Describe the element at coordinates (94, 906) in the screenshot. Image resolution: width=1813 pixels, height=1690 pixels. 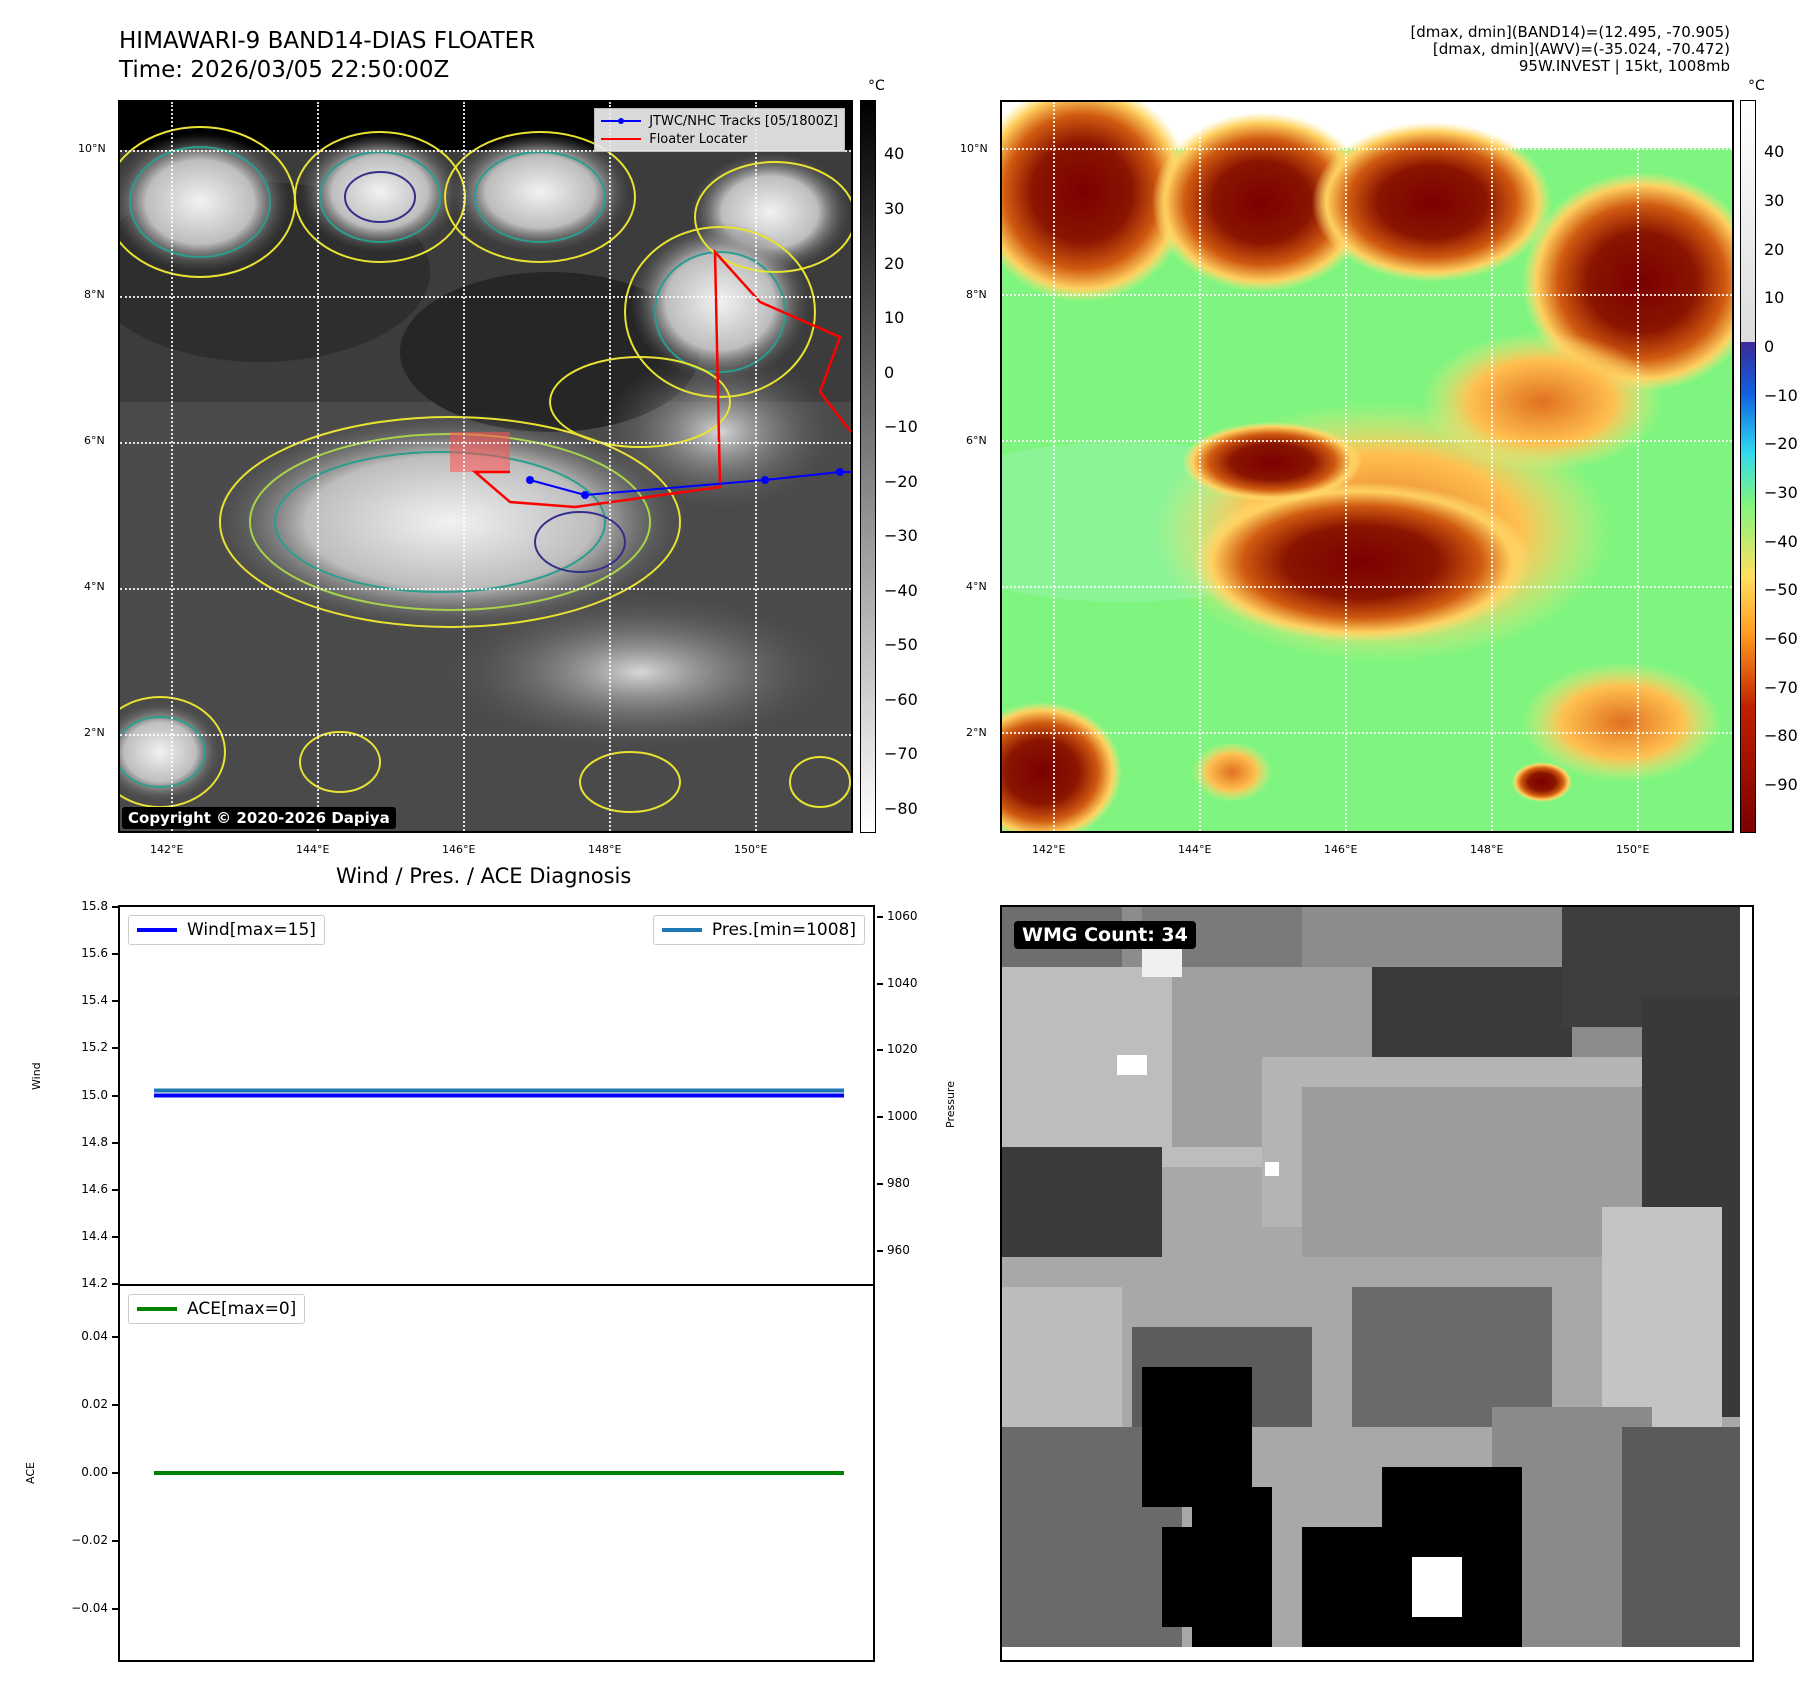
I see `y-tick-label: 15.8` at that location.